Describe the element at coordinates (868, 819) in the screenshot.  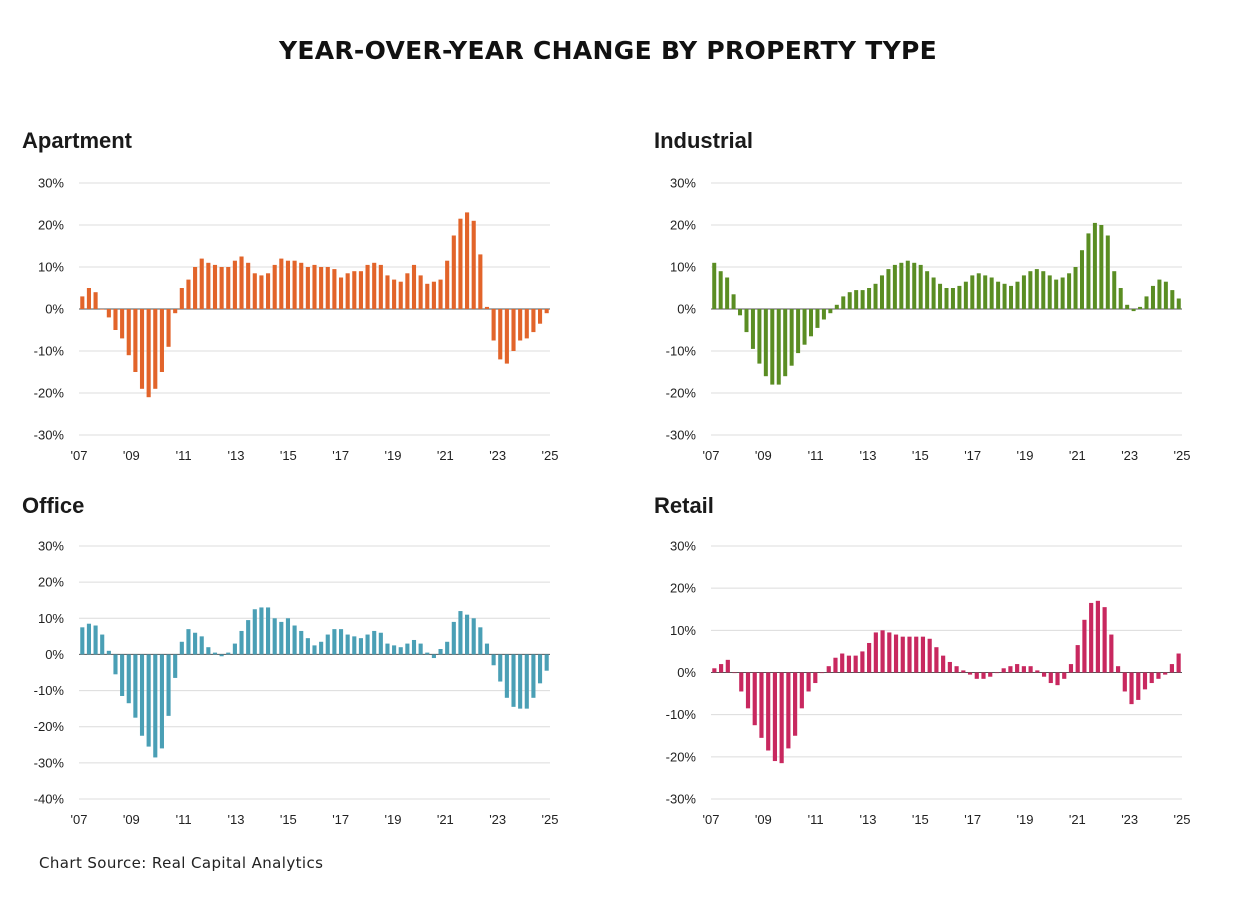
I see `x-tick-label: '13` at that location.